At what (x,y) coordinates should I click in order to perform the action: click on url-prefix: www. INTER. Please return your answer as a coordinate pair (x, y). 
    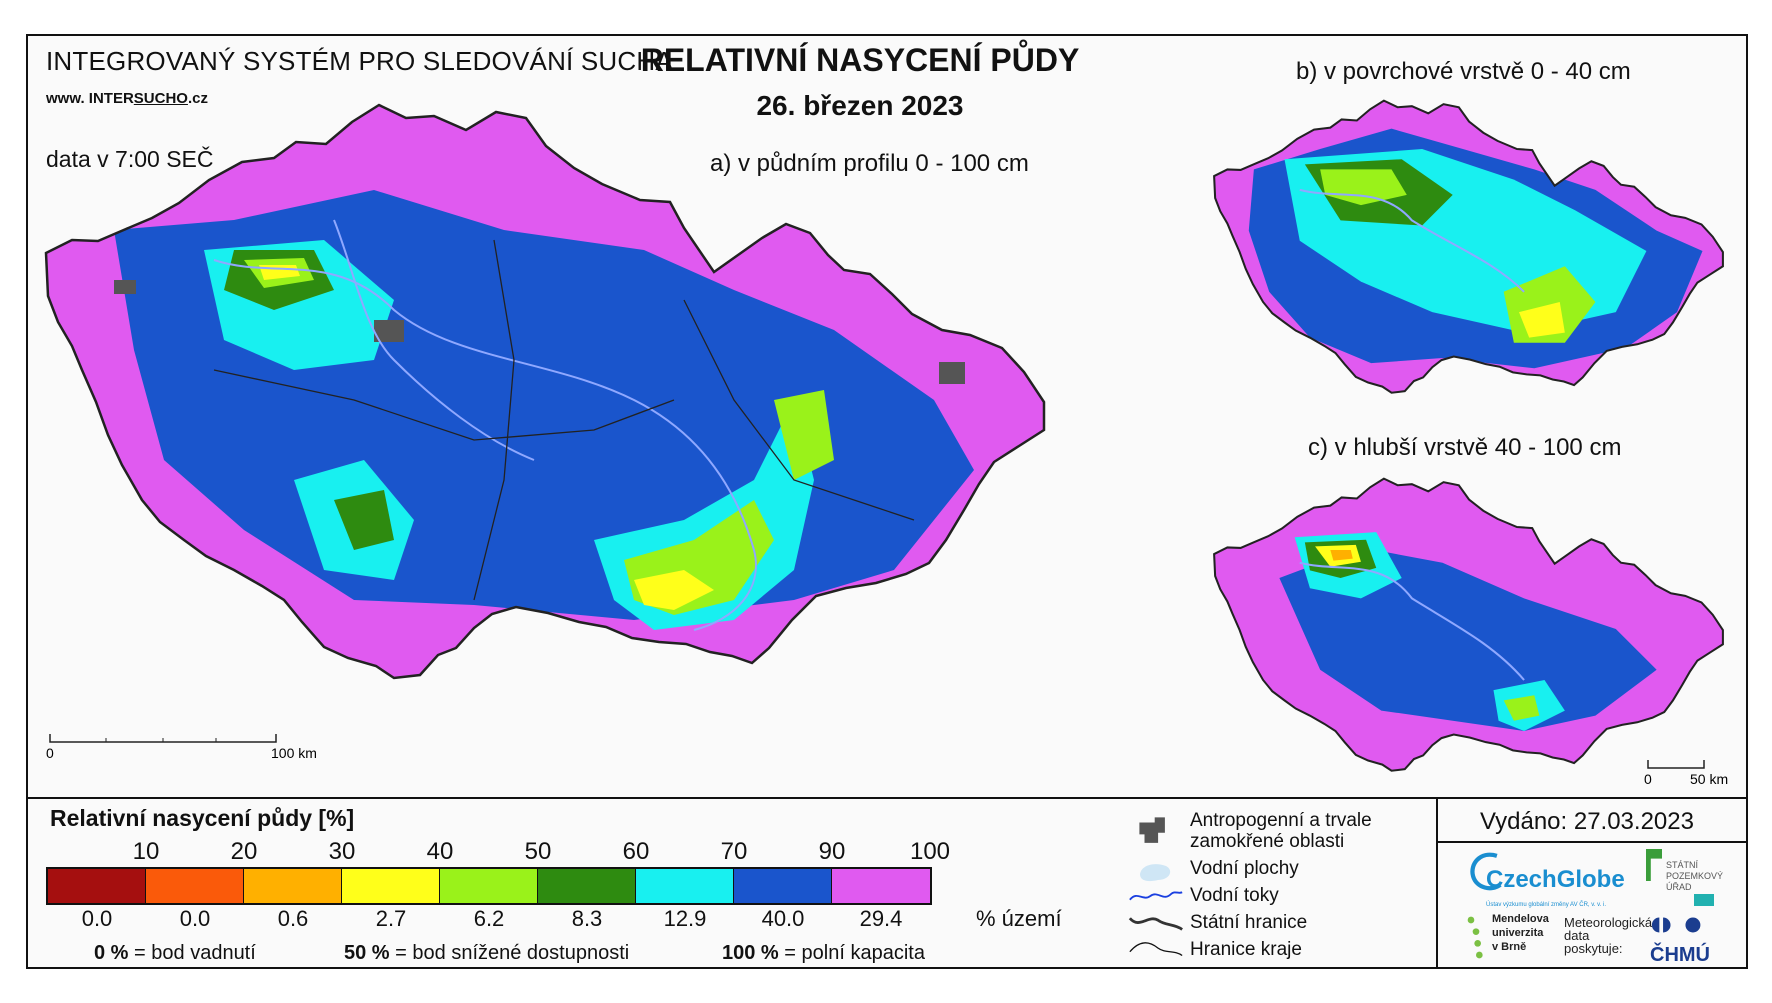
    Looking at the image, I should click on (90, 98).